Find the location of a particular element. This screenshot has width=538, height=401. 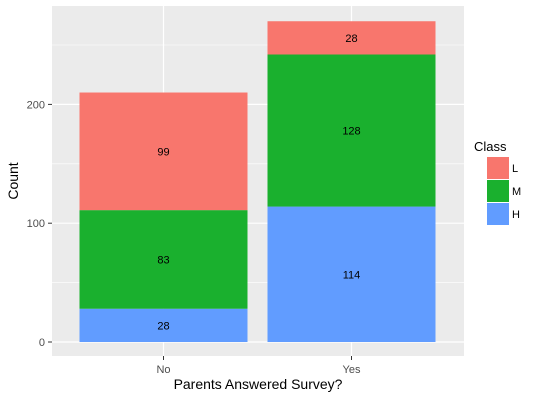

x-tick-label: Yes is located at coordinates (352, 370).